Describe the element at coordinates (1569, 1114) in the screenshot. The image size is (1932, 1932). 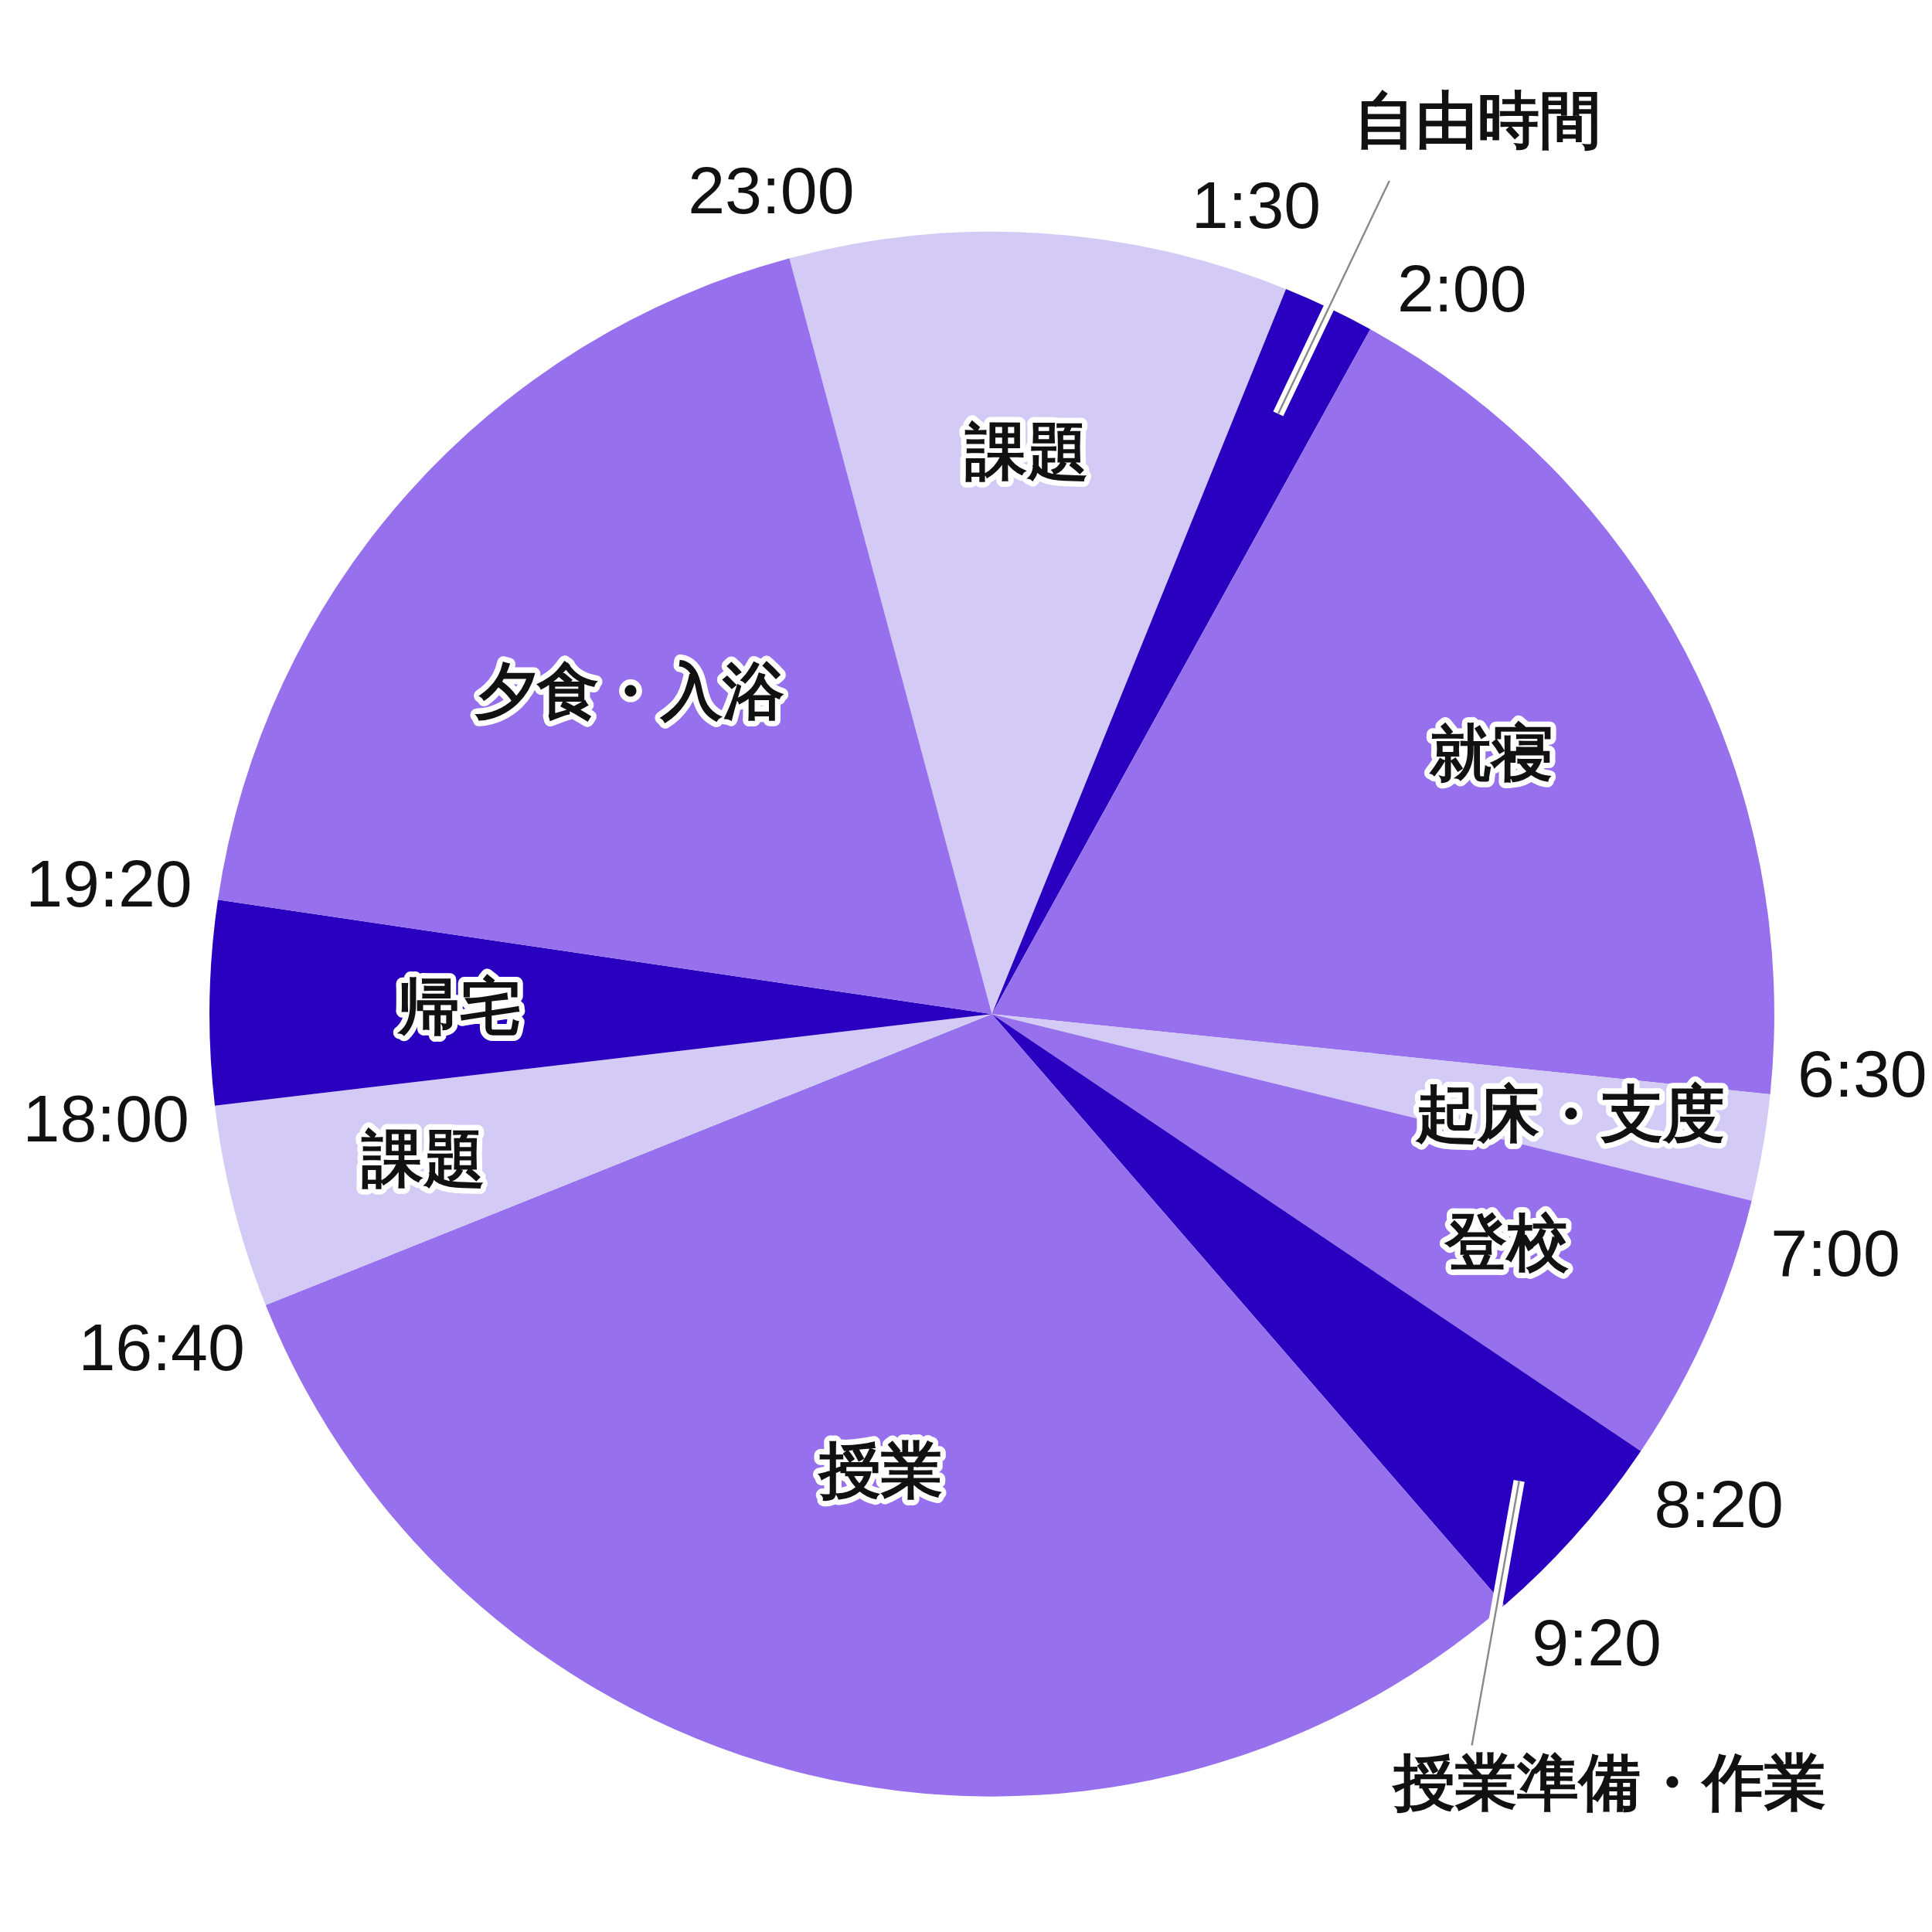
I see `slice-label: 起床・支度` at that location.